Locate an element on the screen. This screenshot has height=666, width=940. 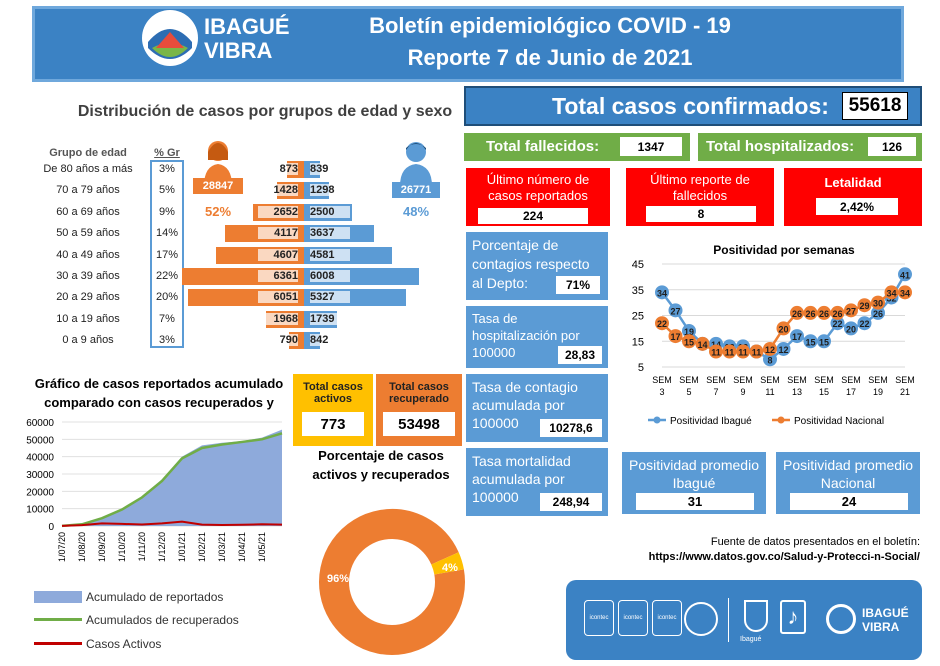
male-value: 4581 is located at coordinates (330, 254).